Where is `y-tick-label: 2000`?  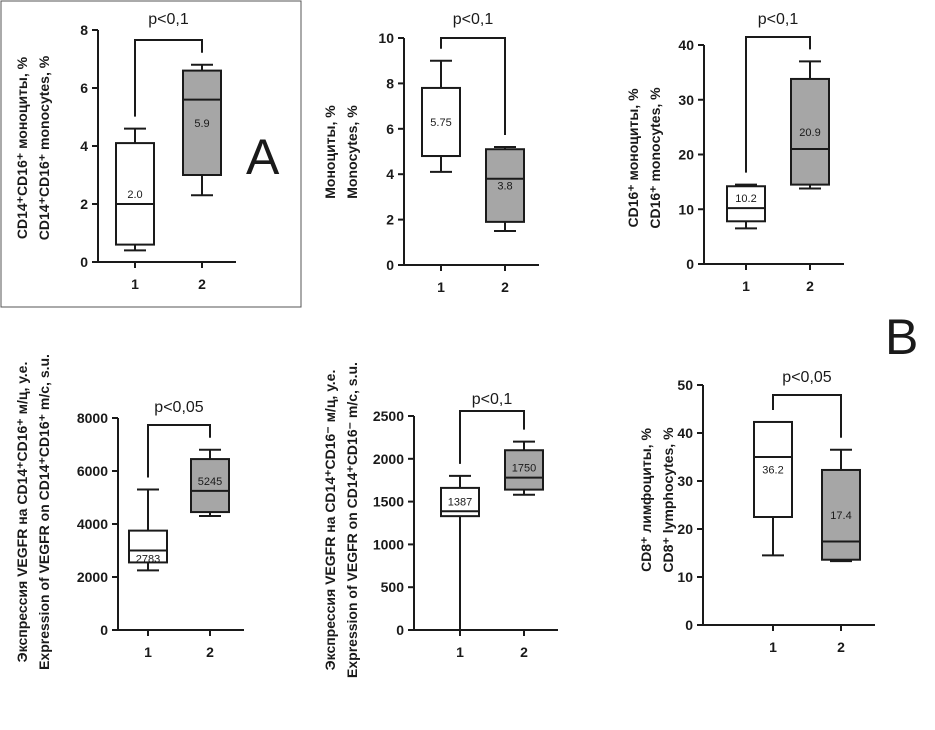
y-tick-label: 2000 is located at coordinates (92, 577).